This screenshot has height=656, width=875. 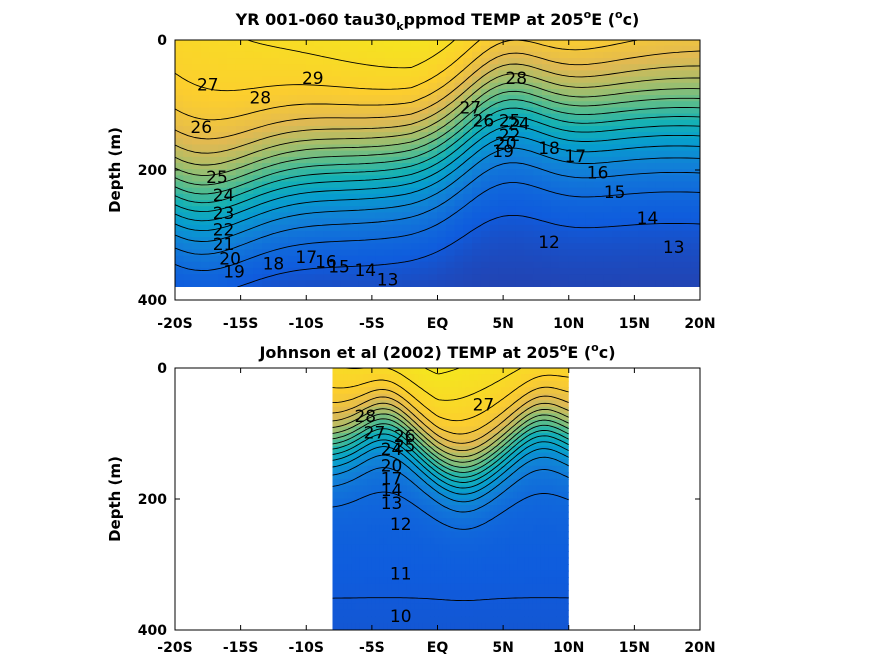 I want to click on x-tick-label: -15S, so click(x=240, y=648).